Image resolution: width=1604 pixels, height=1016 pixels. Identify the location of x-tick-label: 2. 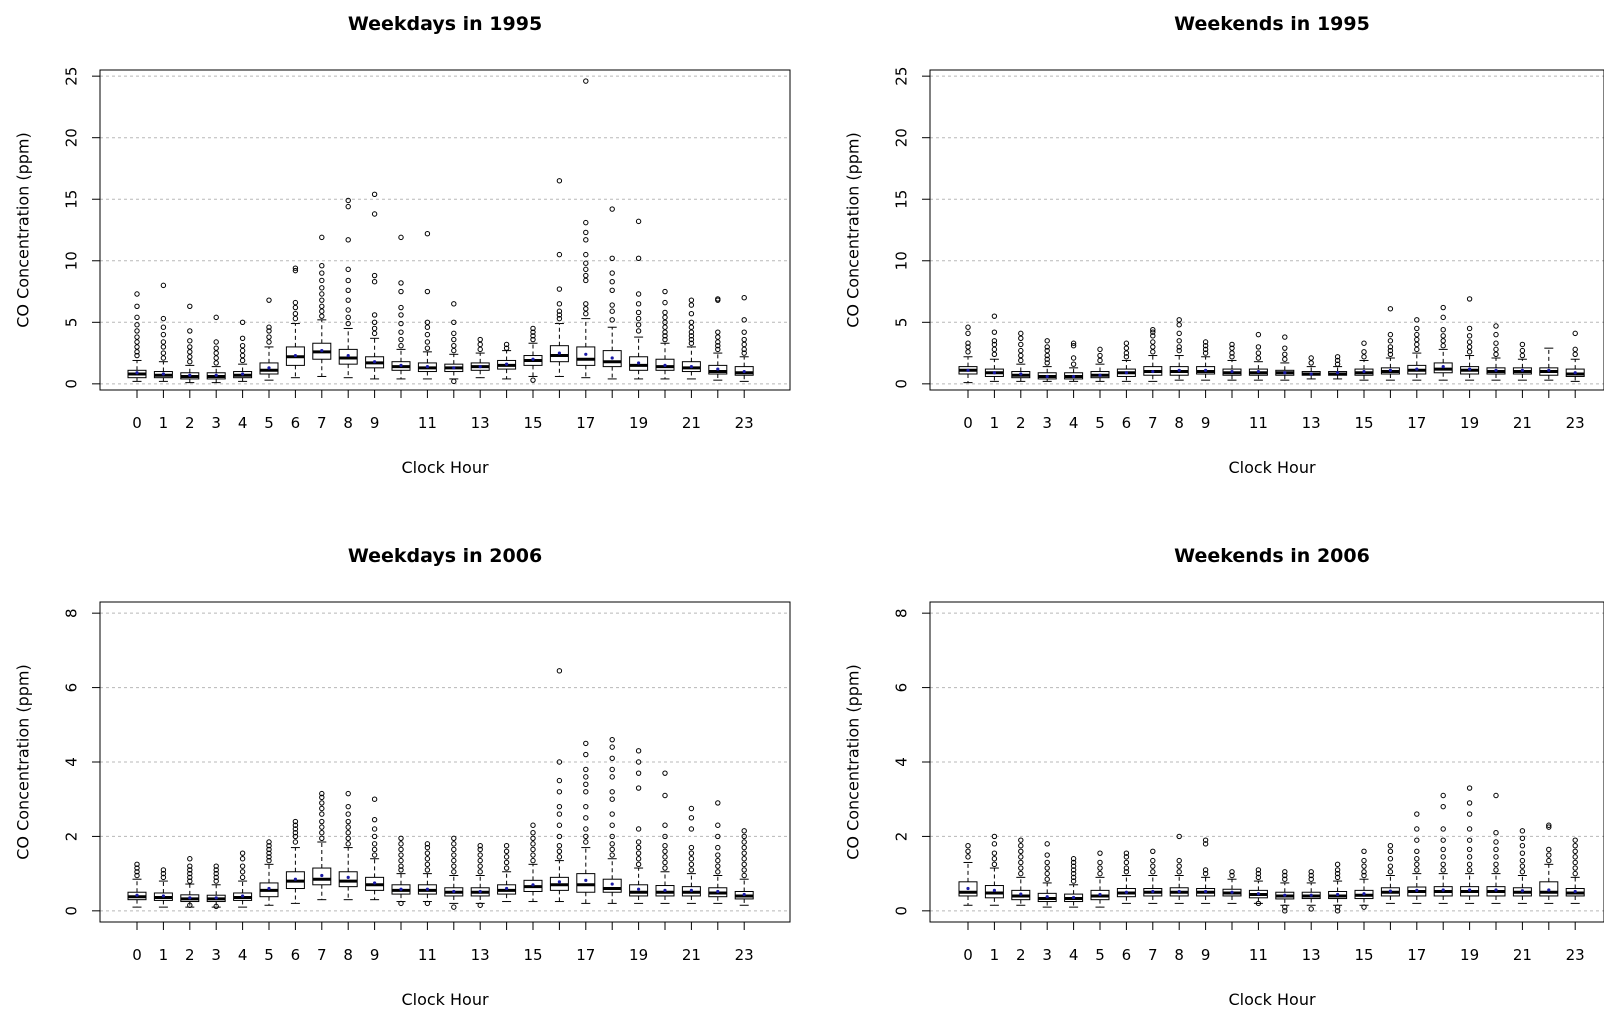
(1021, 423).